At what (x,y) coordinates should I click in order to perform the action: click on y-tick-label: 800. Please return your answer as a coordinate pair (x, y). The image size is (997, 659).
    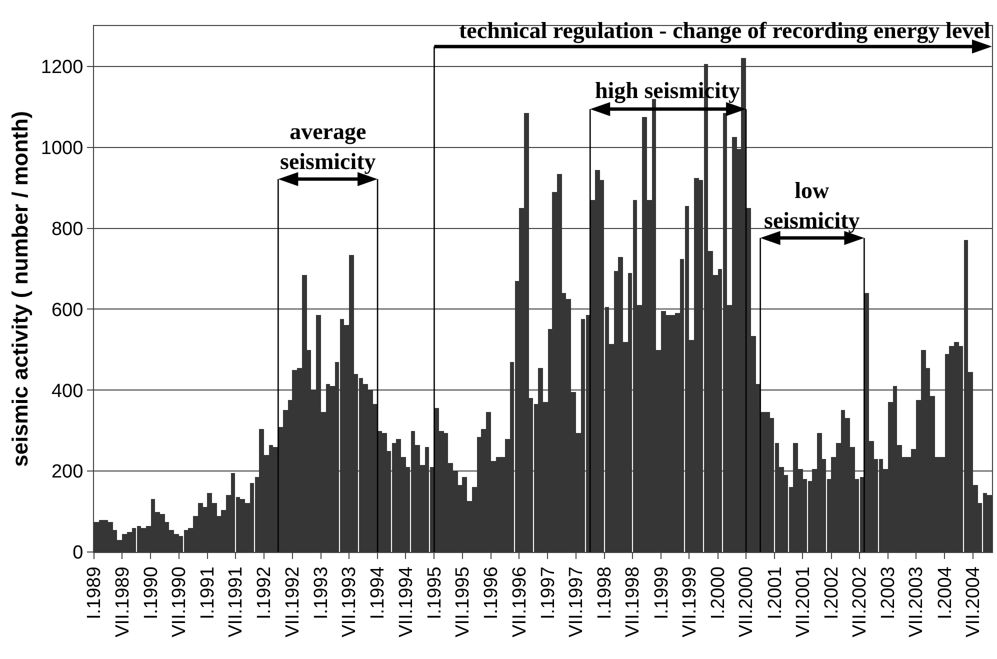
    Looking at the image, I should click on (67, 229).